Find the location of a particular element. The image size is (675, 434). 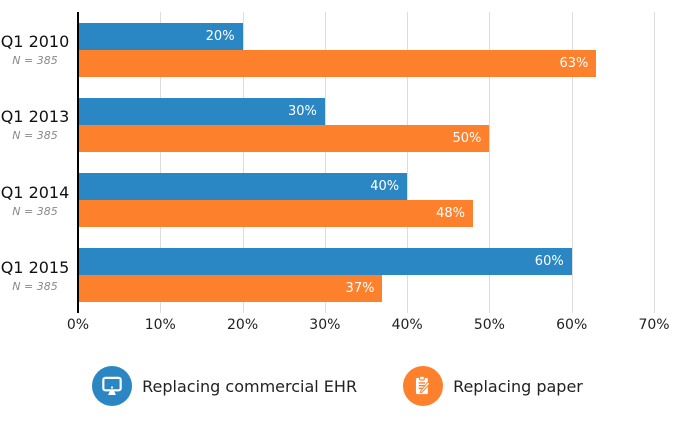

x-tick-label: 40% is located at coordinates (407, 325).